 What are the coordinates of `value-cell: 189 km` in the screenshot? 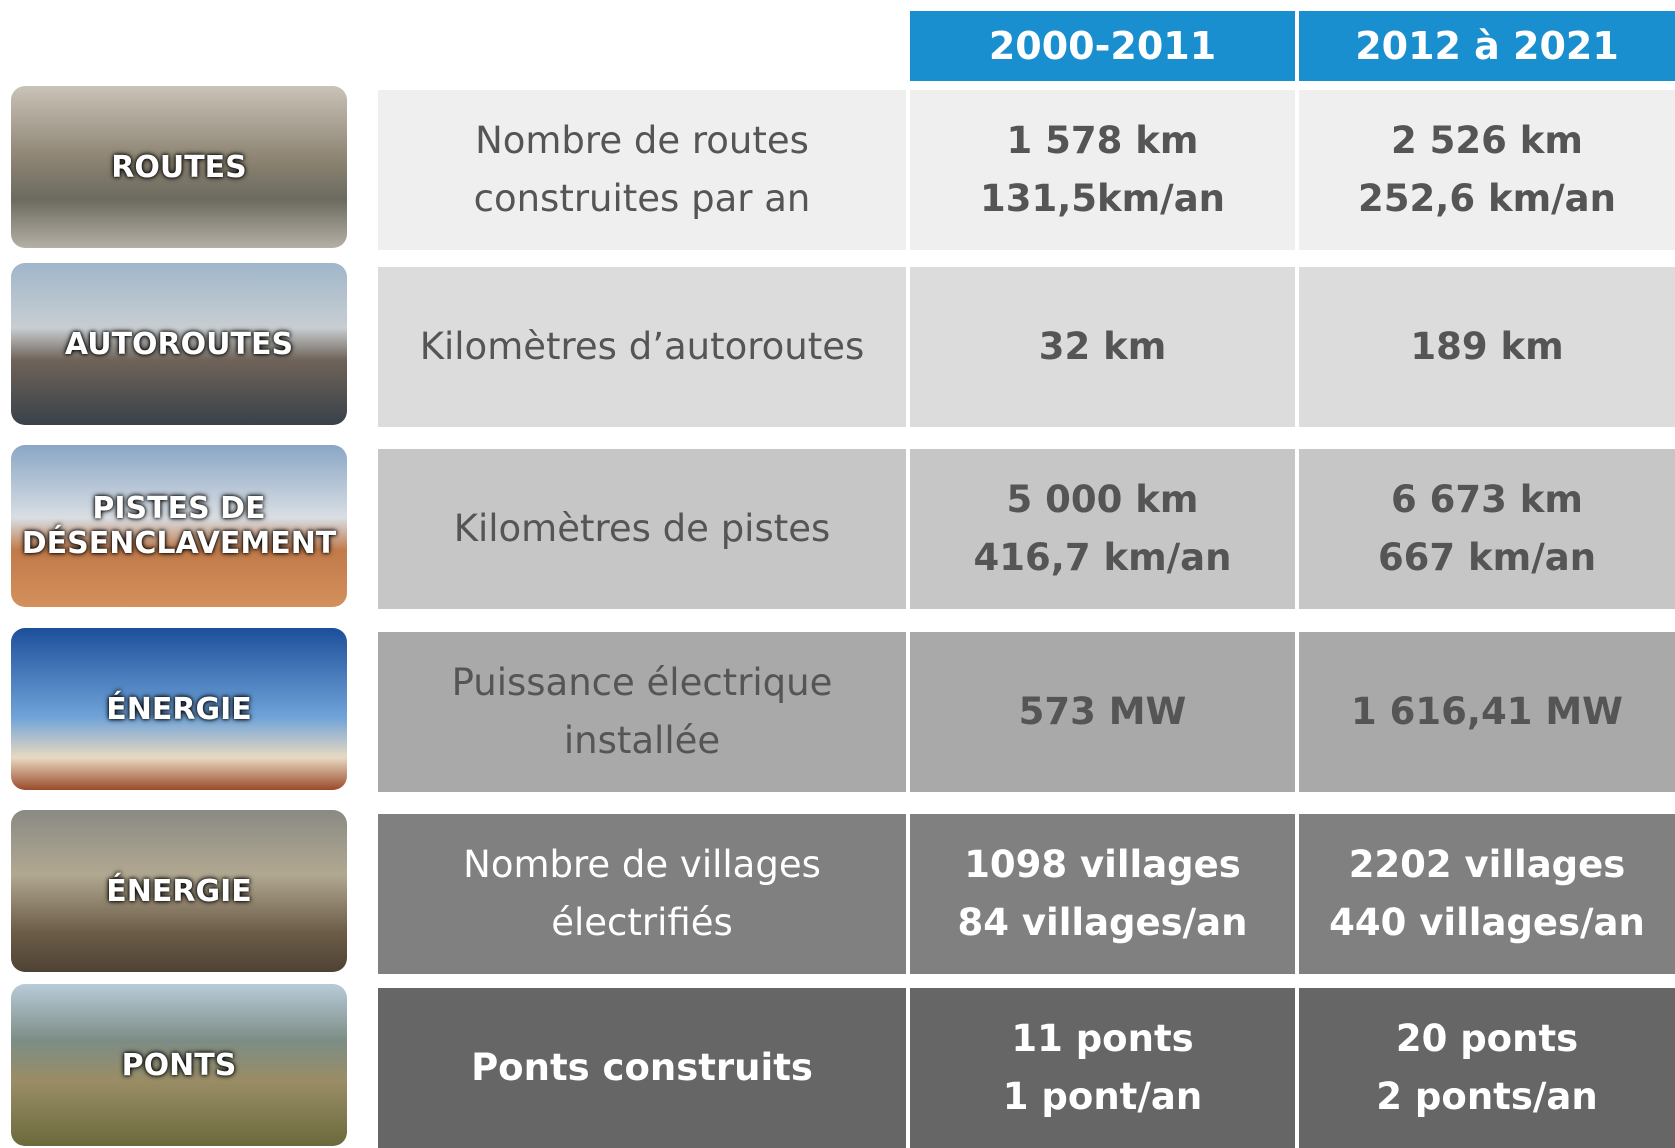 It's located at (1487, 347).